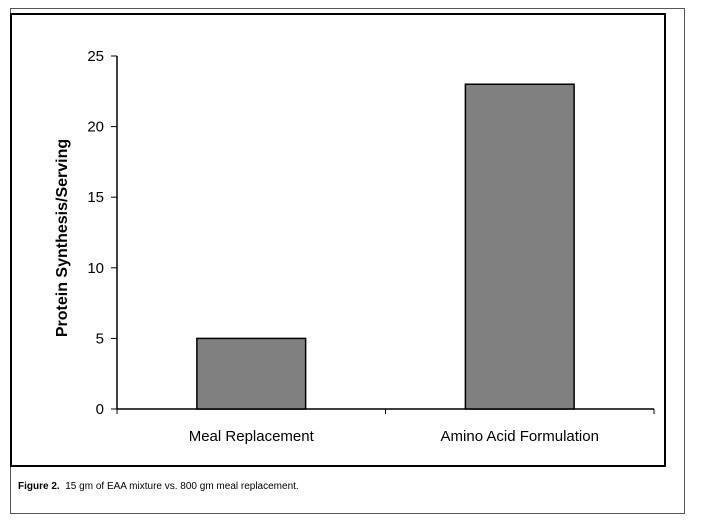 The width and height of the screenshot is (701, 528). I want to click on caption-label: Figure 2., so click(39, 486).